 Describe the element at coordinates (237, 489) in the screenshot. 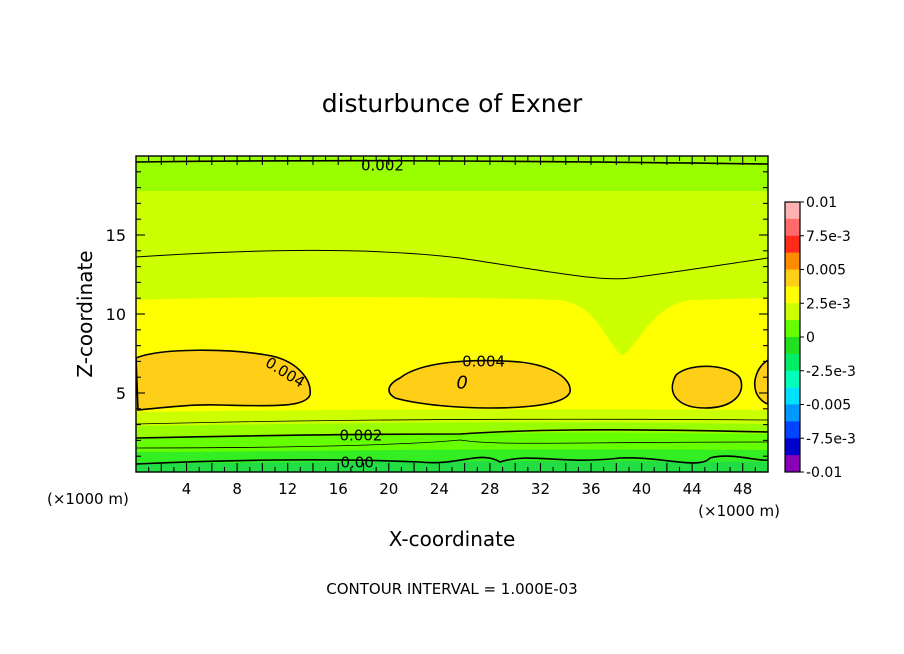

I see `x-tick-label: 8` at that location.